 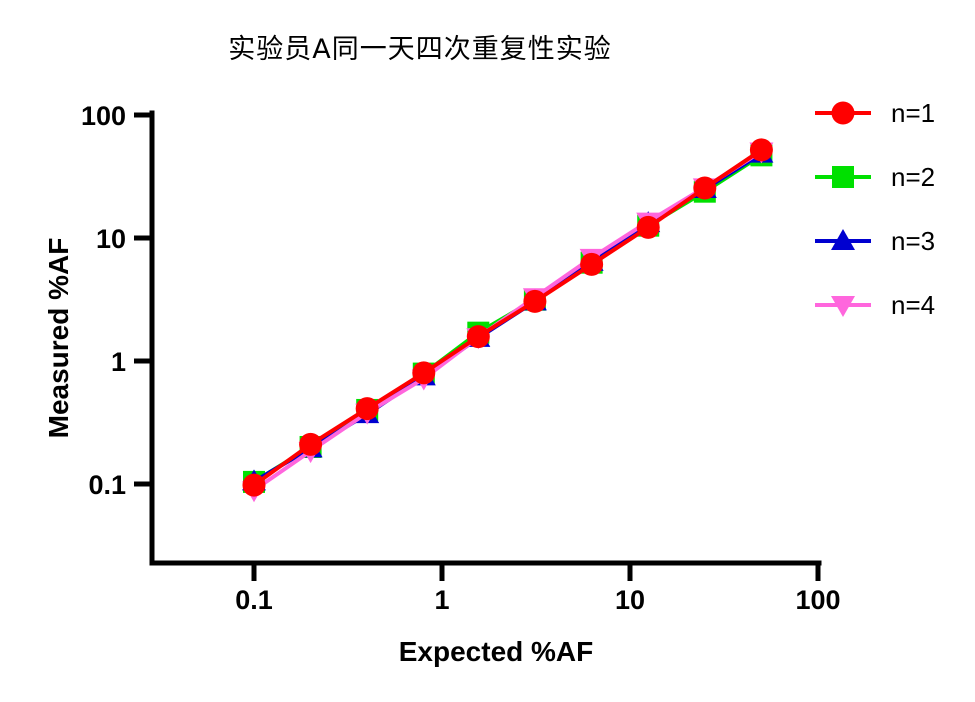 I want to click on legend-label: n=4, so click(x=913, y=305).